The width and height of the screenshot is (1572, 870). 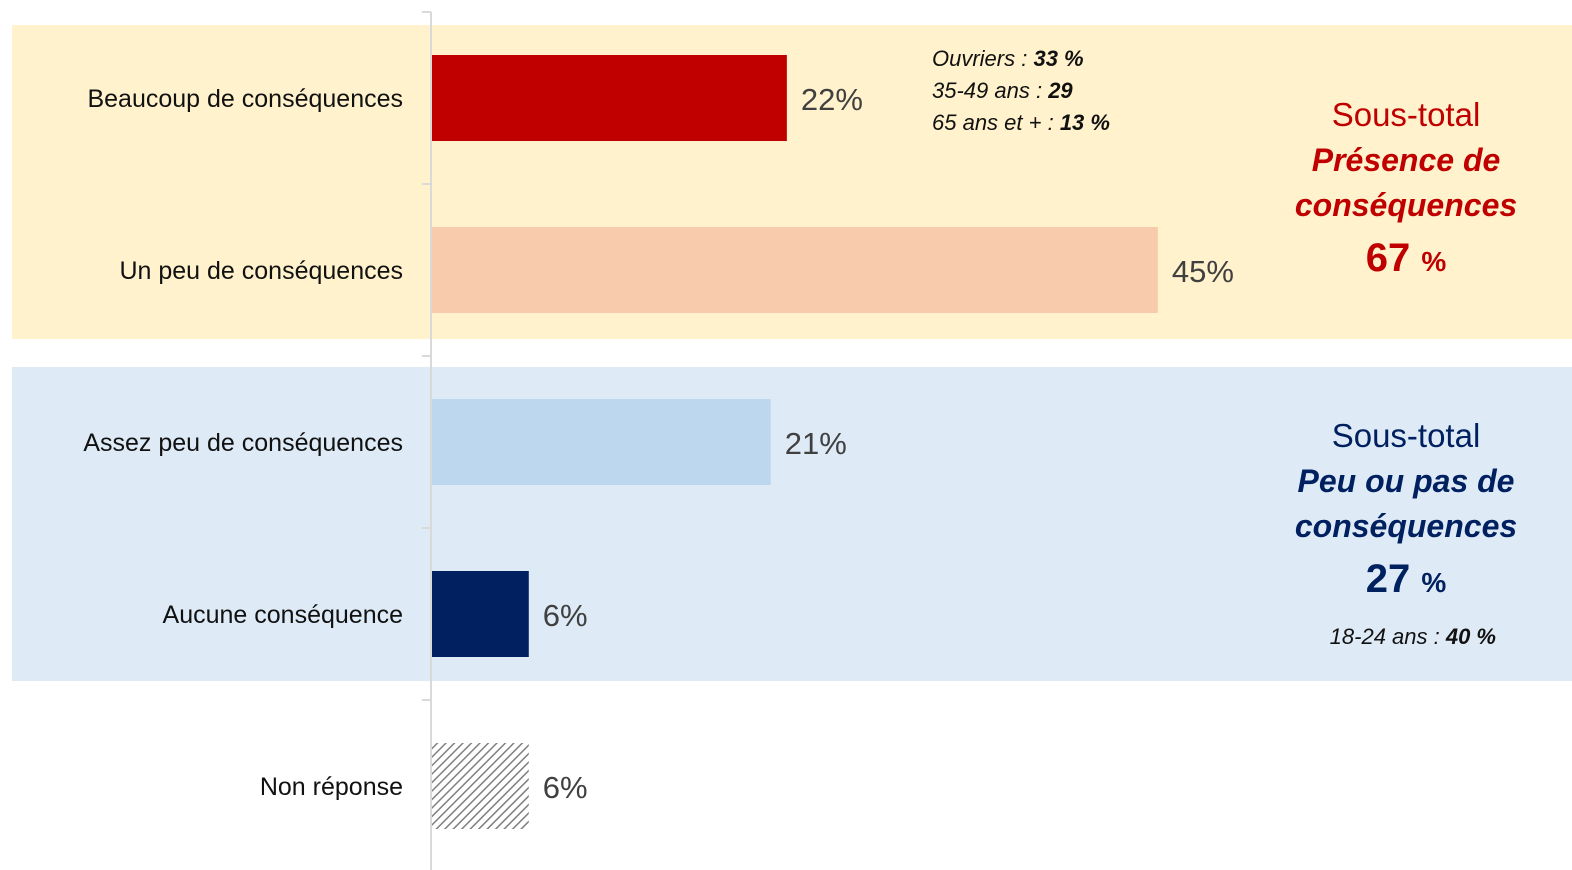 What do you see at coordinates (1203, 271) in the screenshot?
I see `value-label: 45%` at bounding box center [1203, 271].